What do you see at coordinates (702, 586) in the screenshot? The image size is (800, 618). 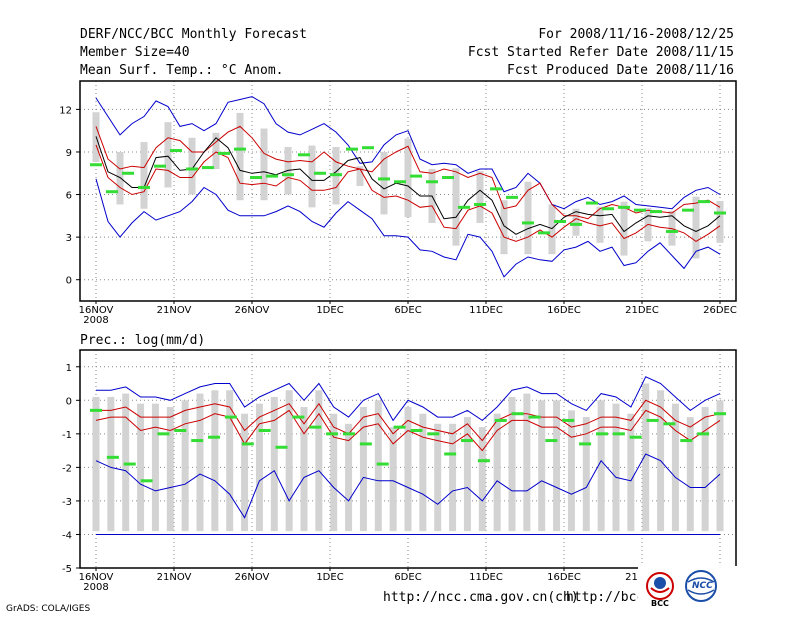 I see `ncc-logo-text: NCC` at bounding box center [702, 586].